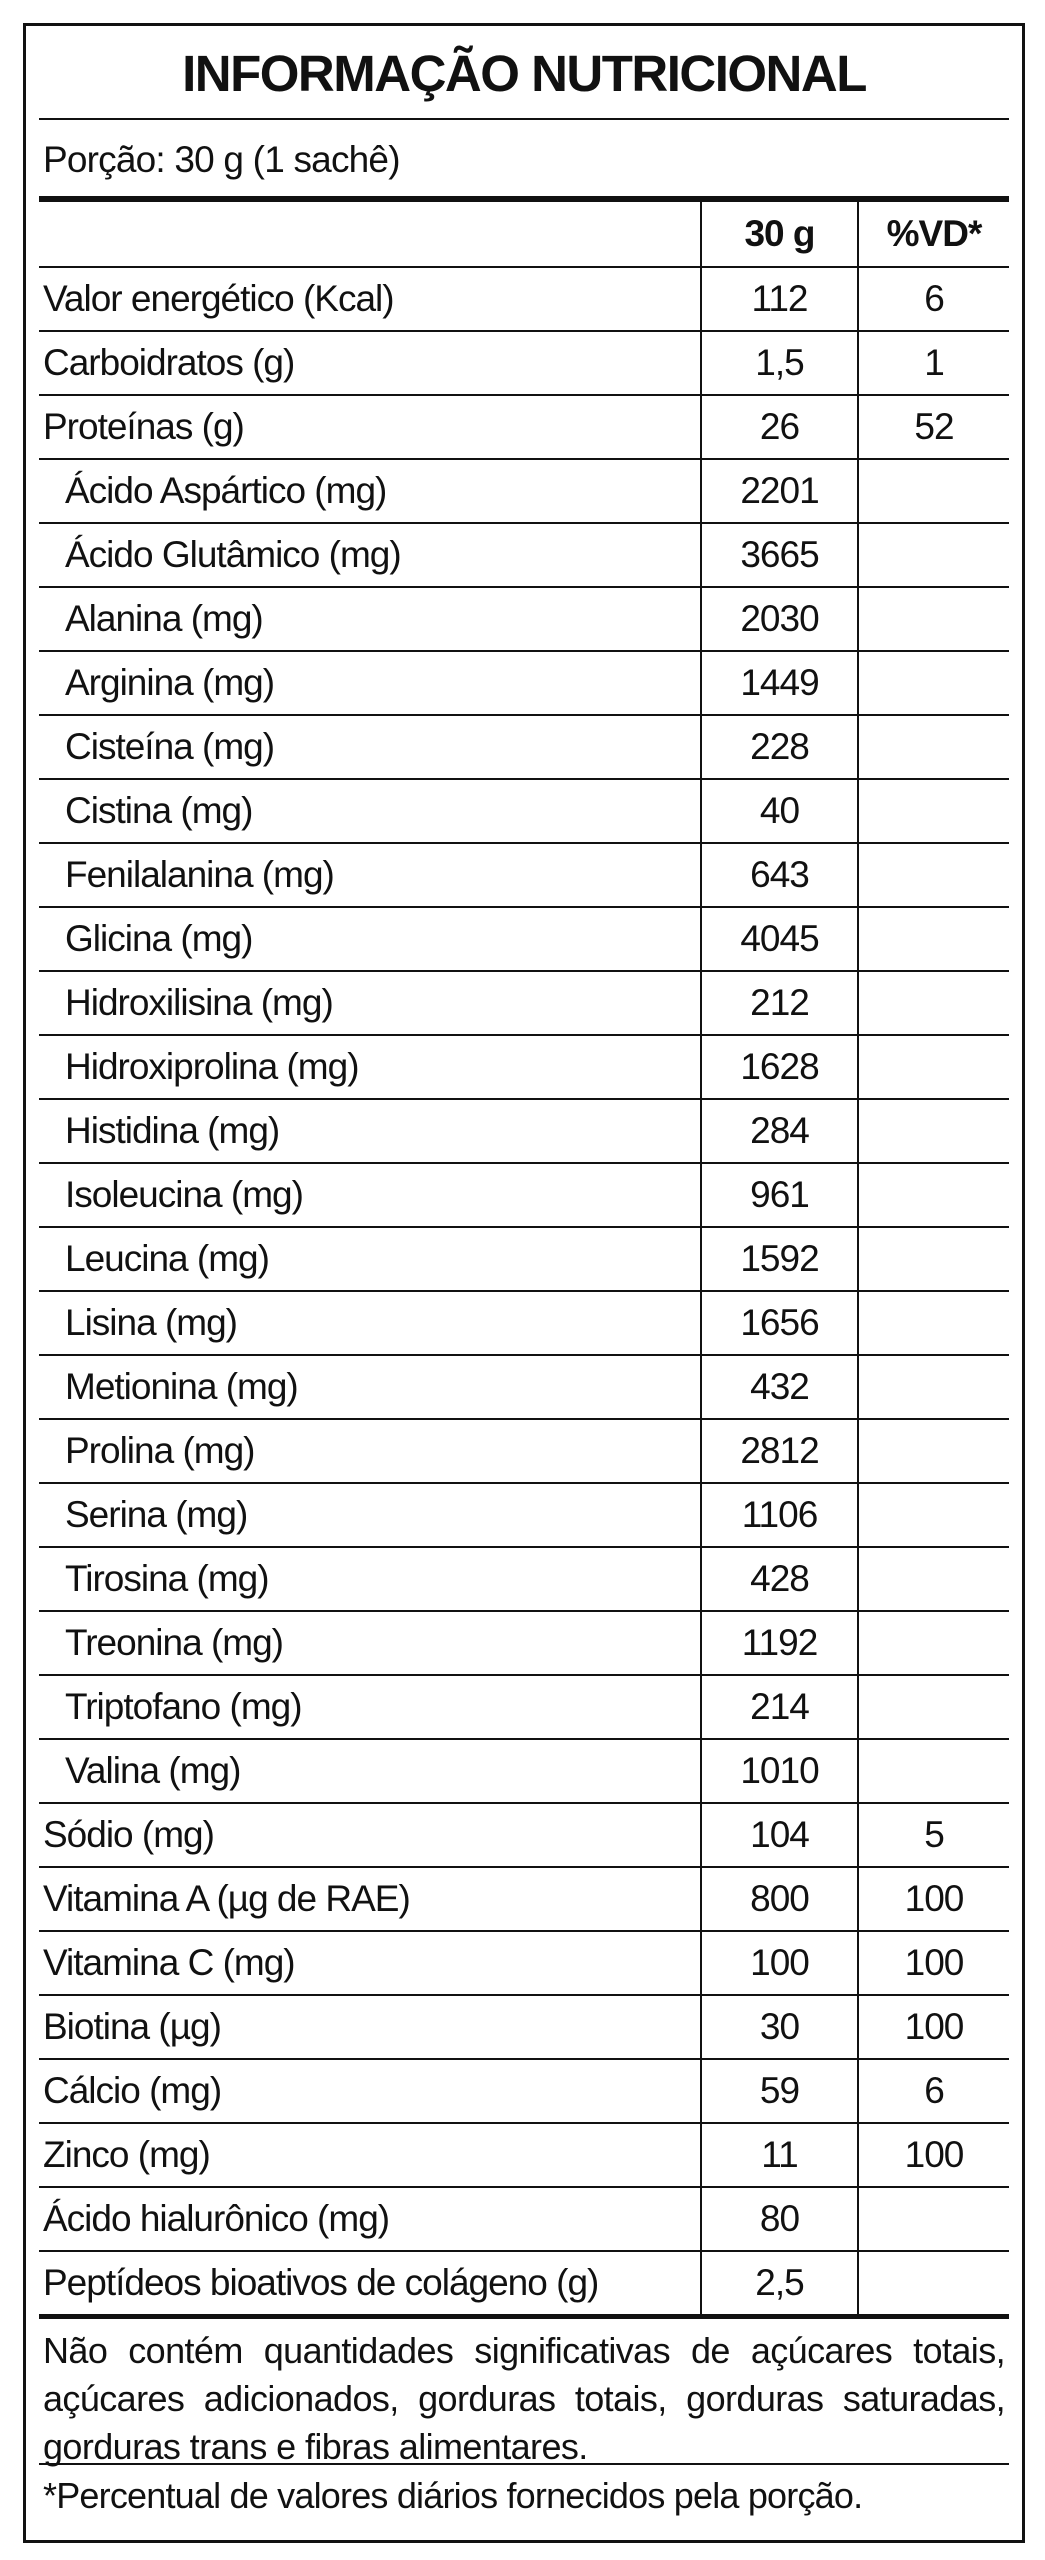 Image resolution: width=1045 pixels, height=2560 pixels. I want to click on cell: 5, so click(933, 1835).